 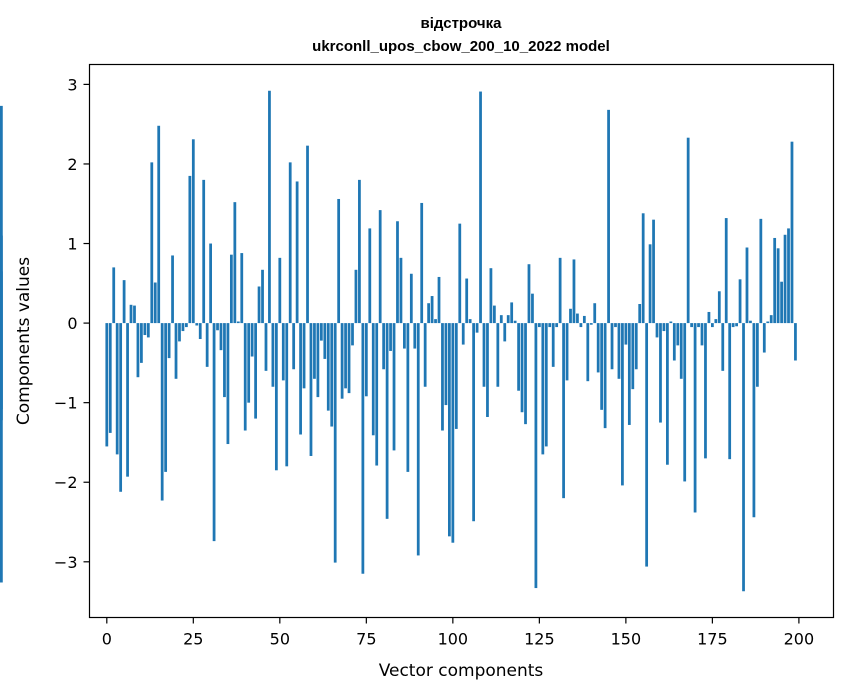 What do you see at coordinates (66, 403) in the screenshot?
I see `y-tick-label: −1` at bounding box center [66, 403].